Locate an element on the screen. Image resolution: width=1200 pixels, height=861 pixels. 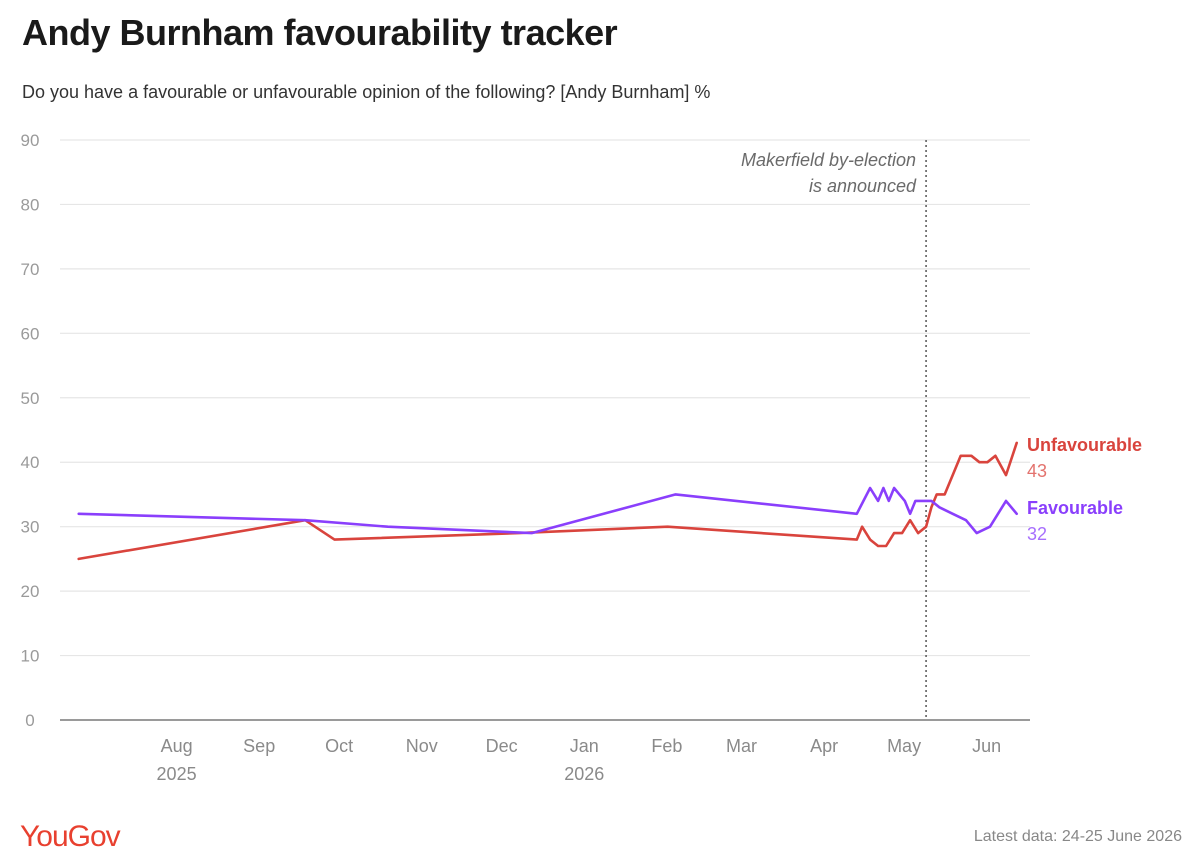
y-tick-label: 0 is located at coordinates (29, 720).